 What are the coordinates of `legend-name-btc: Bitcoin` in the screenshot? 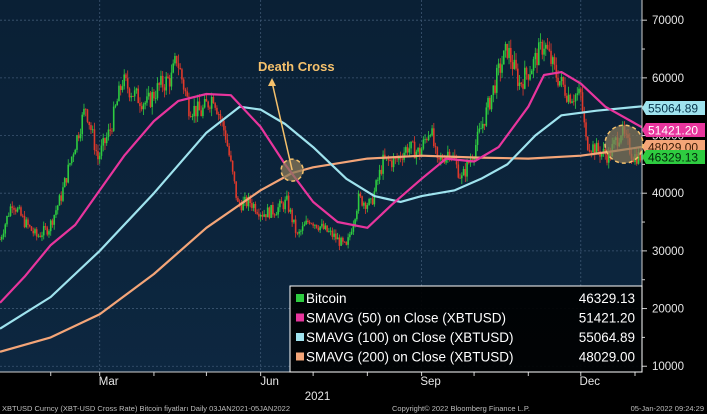 It's located at (326, 298).